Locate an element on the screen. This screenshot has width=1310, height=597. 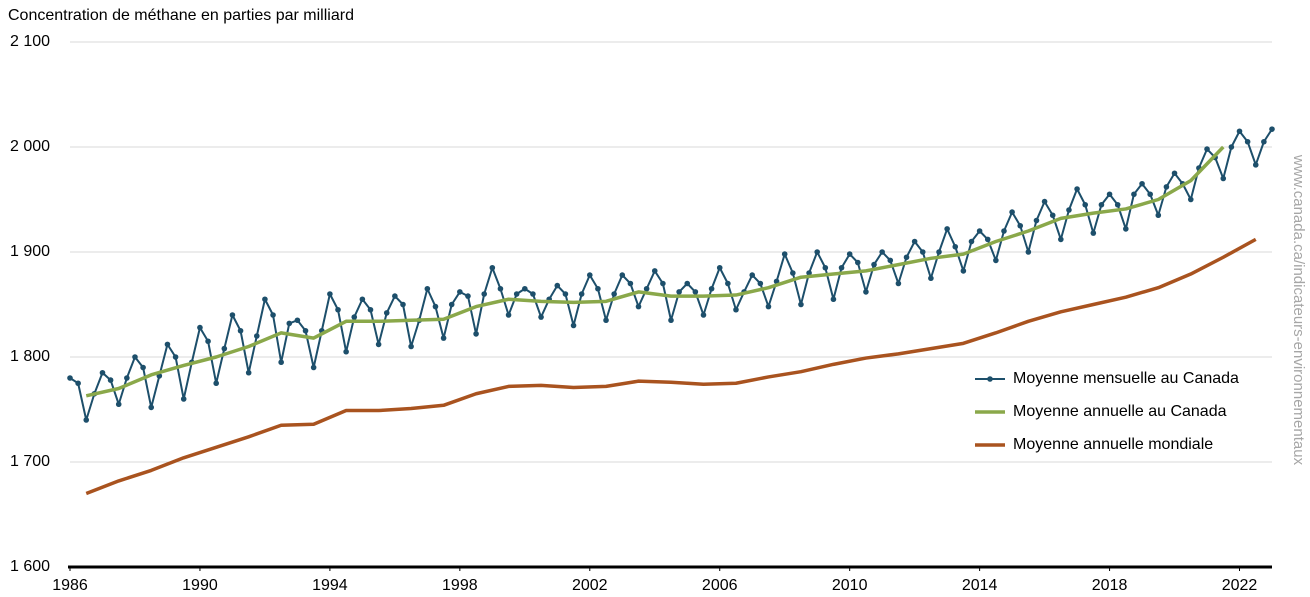
y-tick-label: 1 800 is located at coordinates (30, 356).